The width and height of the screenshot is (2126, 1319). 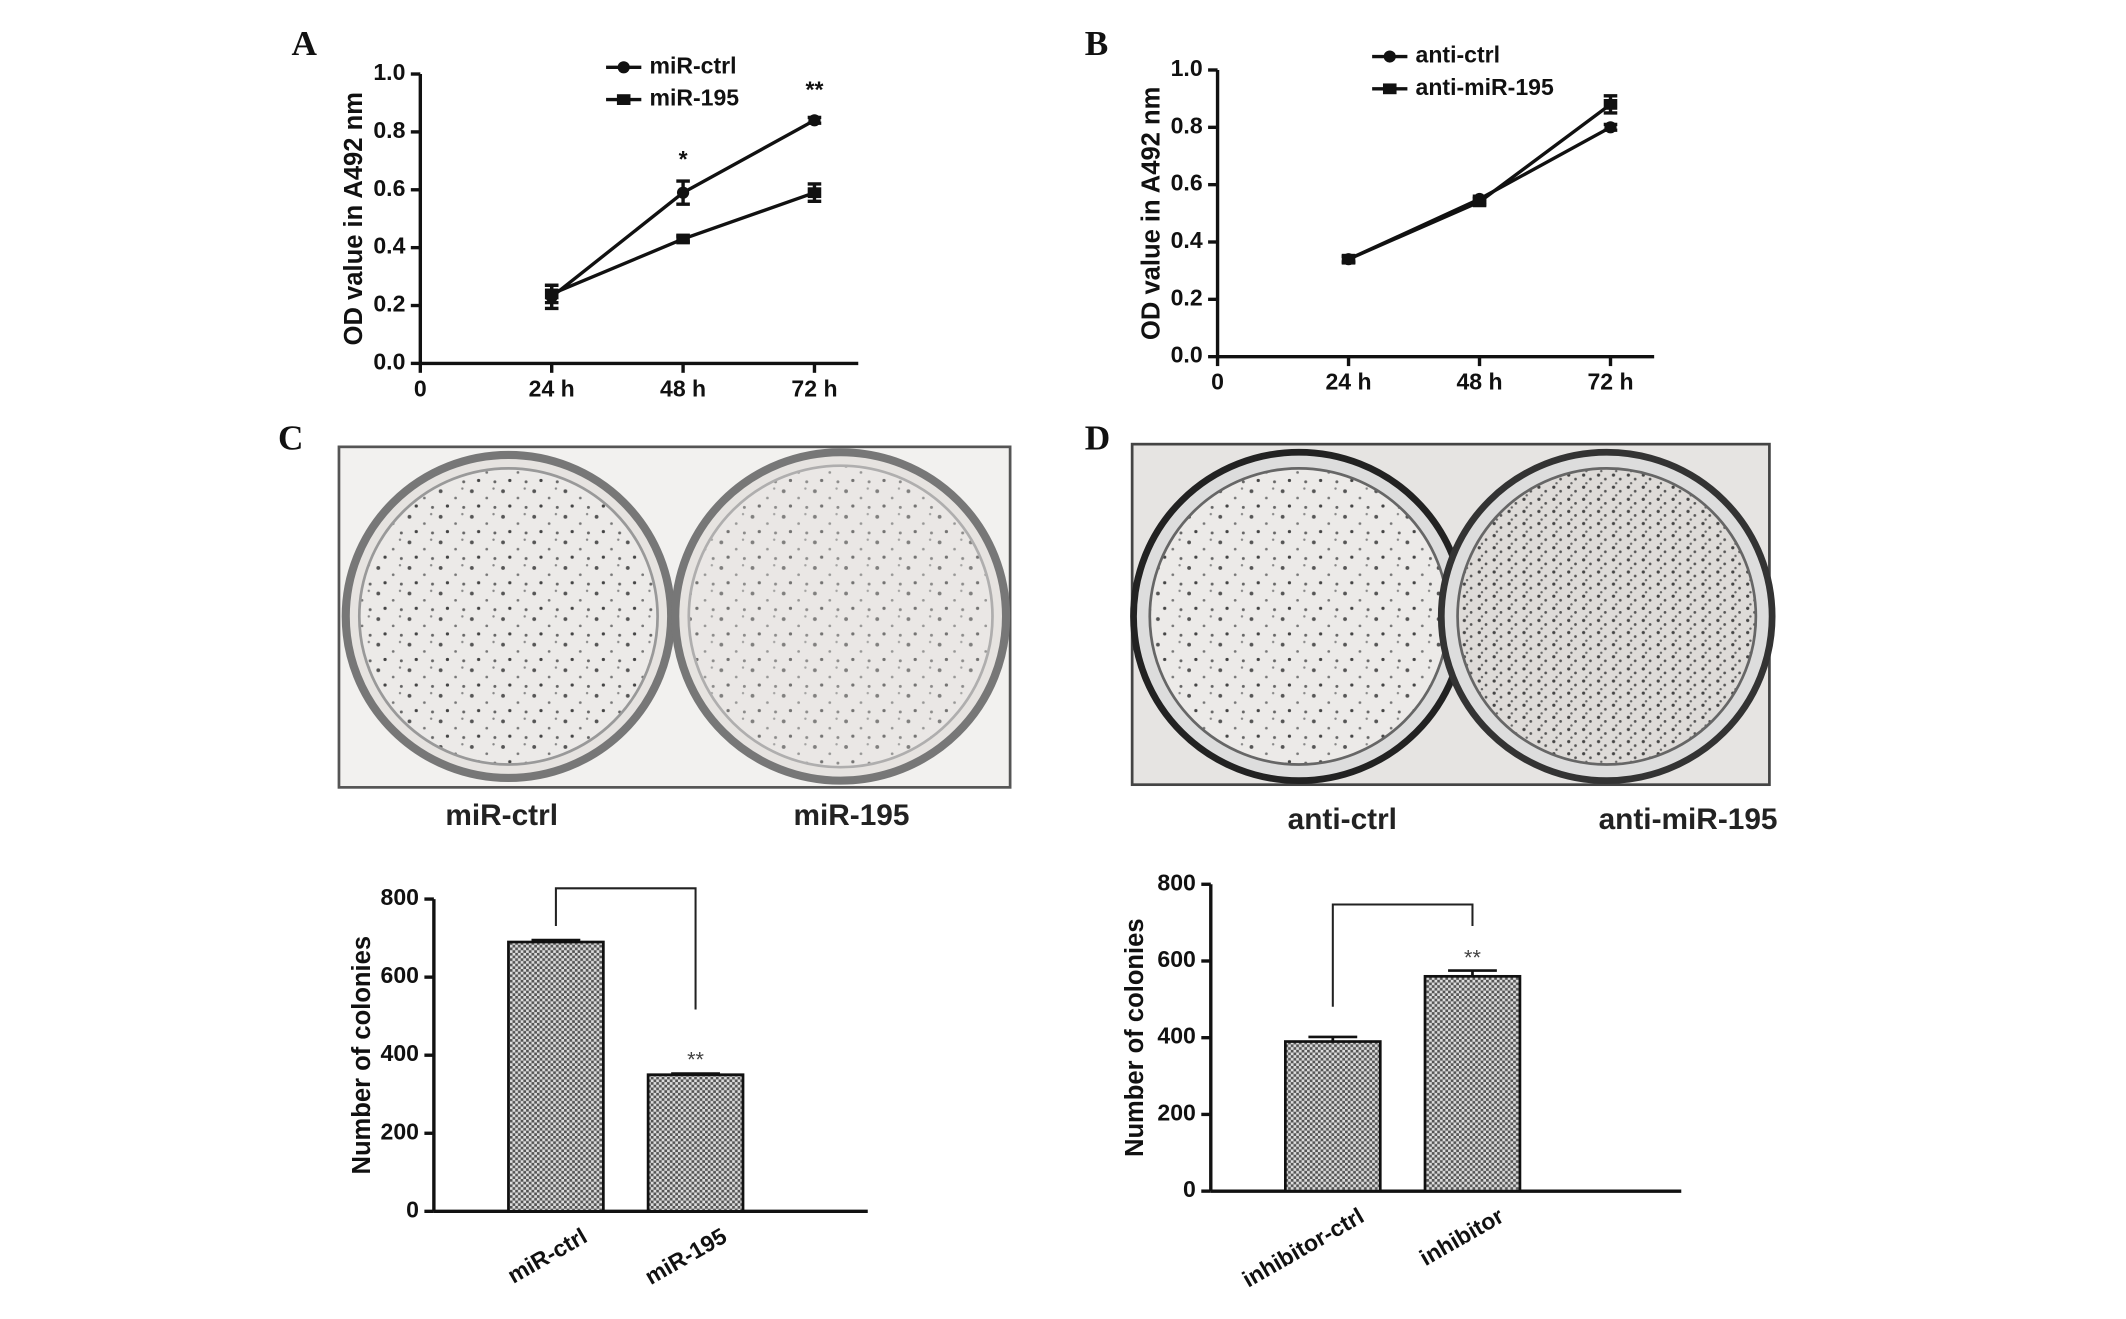 I want to click on legend-label: anti-ctrl, so click(x=1458, y=55).